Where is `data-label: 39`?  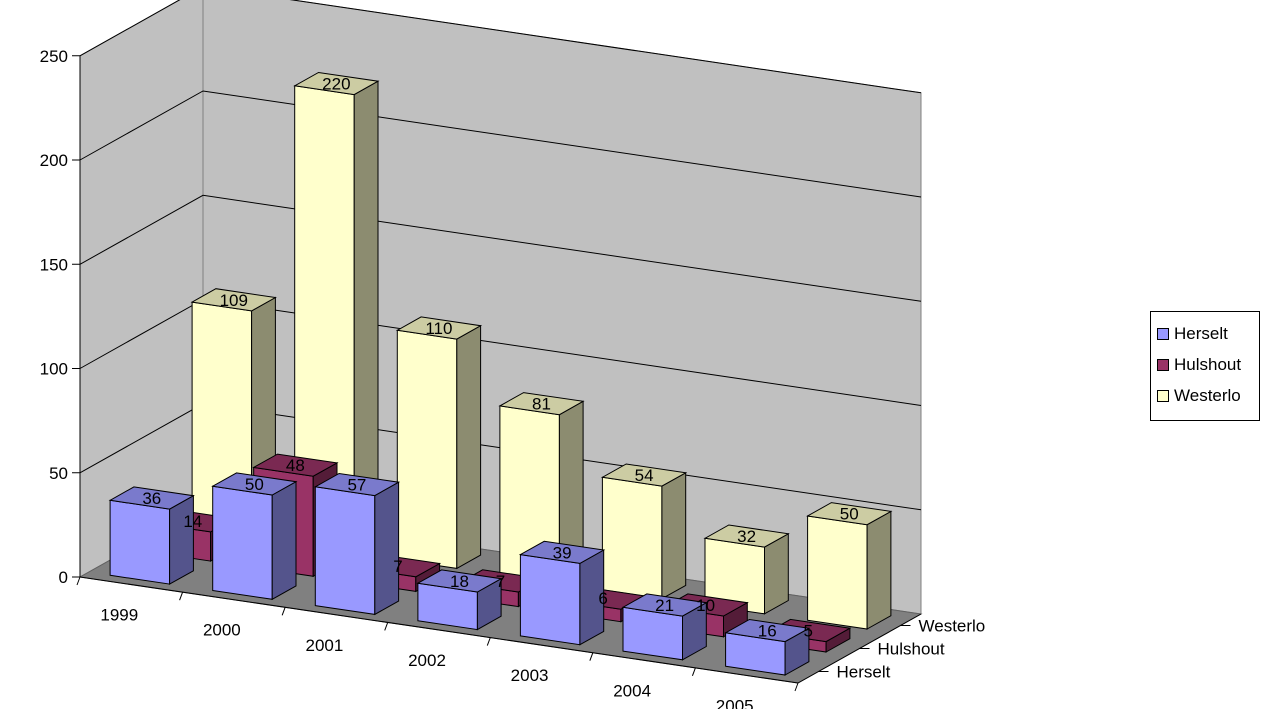 data-label: 39 is located at coordinates (562, 552).